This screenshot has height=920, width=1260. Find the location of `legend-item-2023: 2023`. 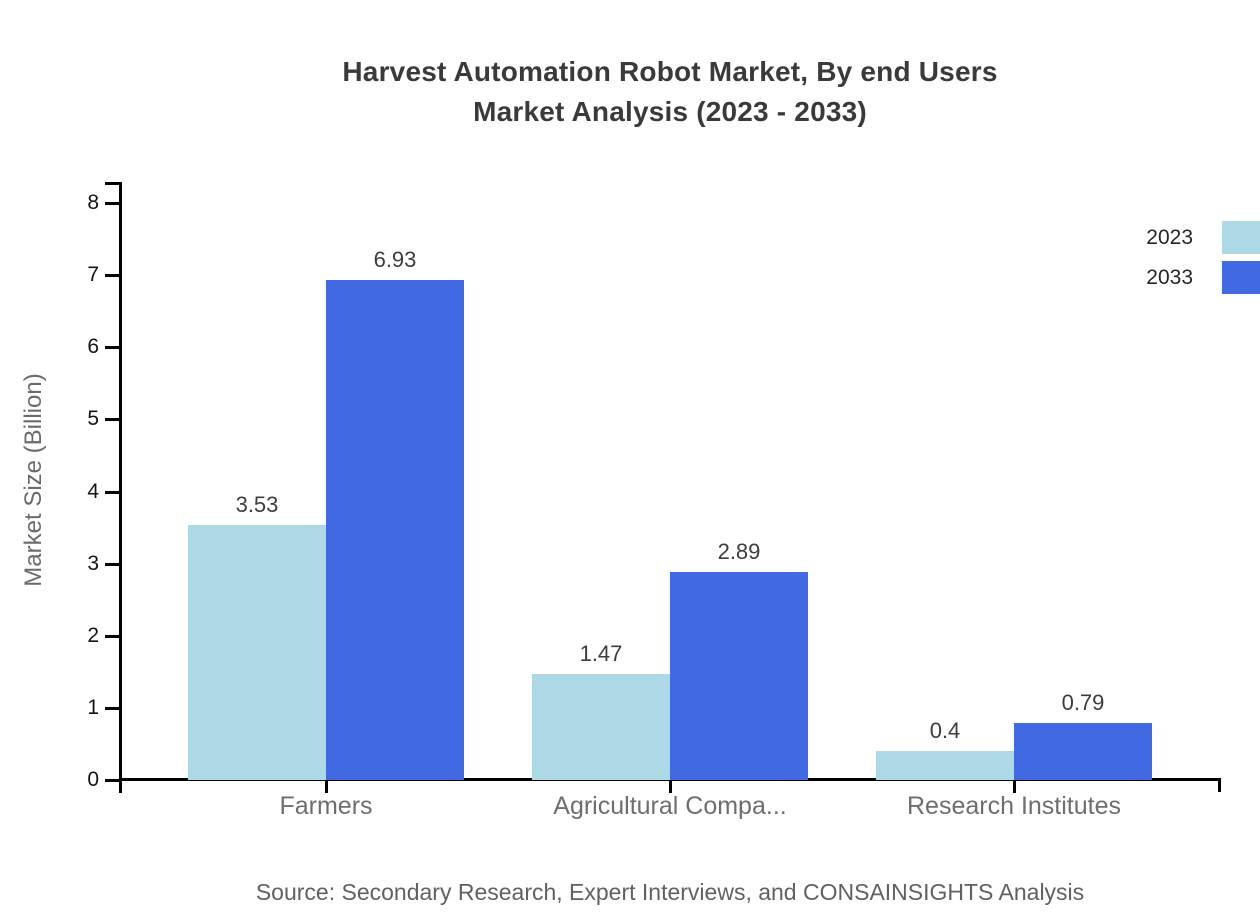

legend-item-2023: 2023 is located at coordinates (1203, 237).